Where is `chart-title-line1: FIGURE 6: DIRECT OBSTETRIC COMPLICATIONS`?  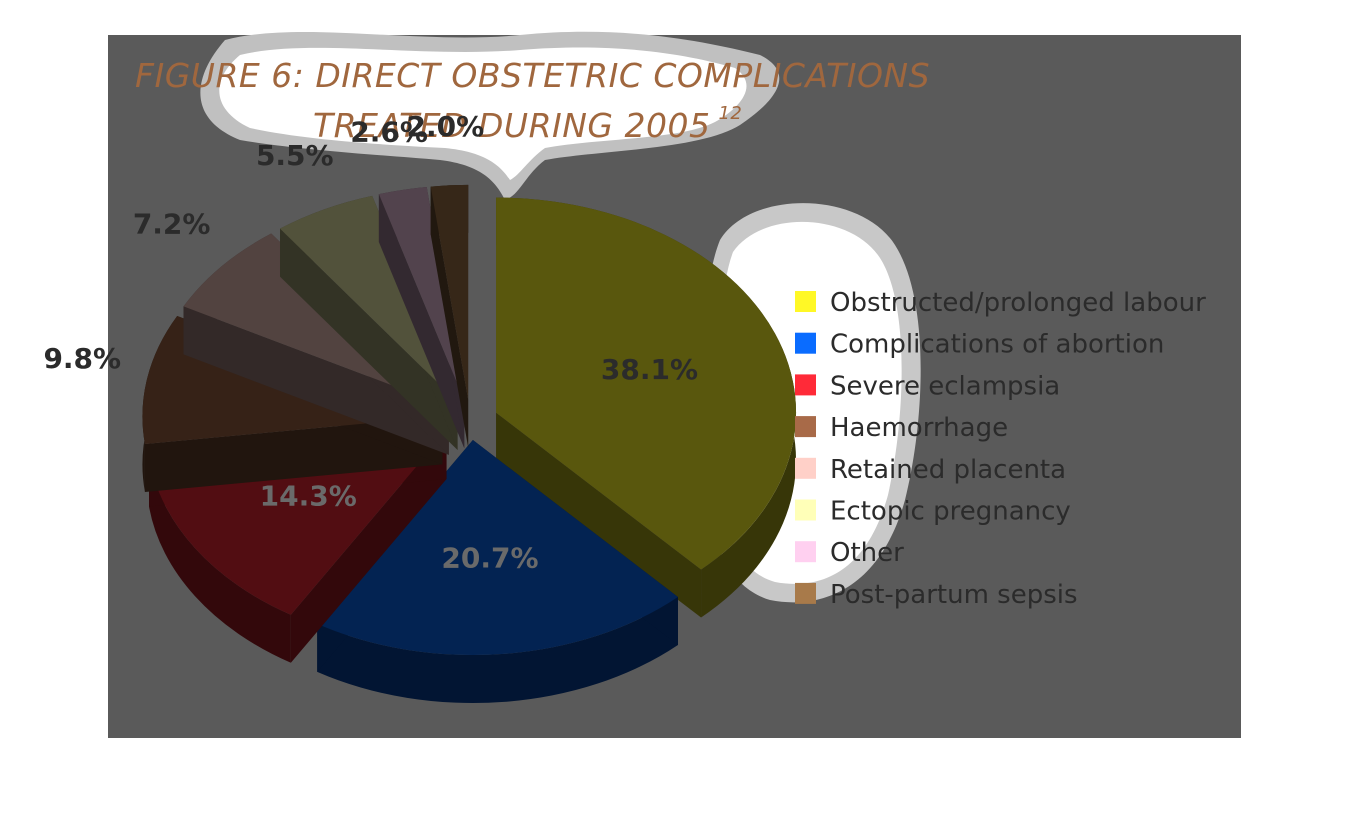
chart-title-line1: FIGURE 6: DIRECT OBSTETRIC COMPLICATIONS is located at coordinates (532, 75).